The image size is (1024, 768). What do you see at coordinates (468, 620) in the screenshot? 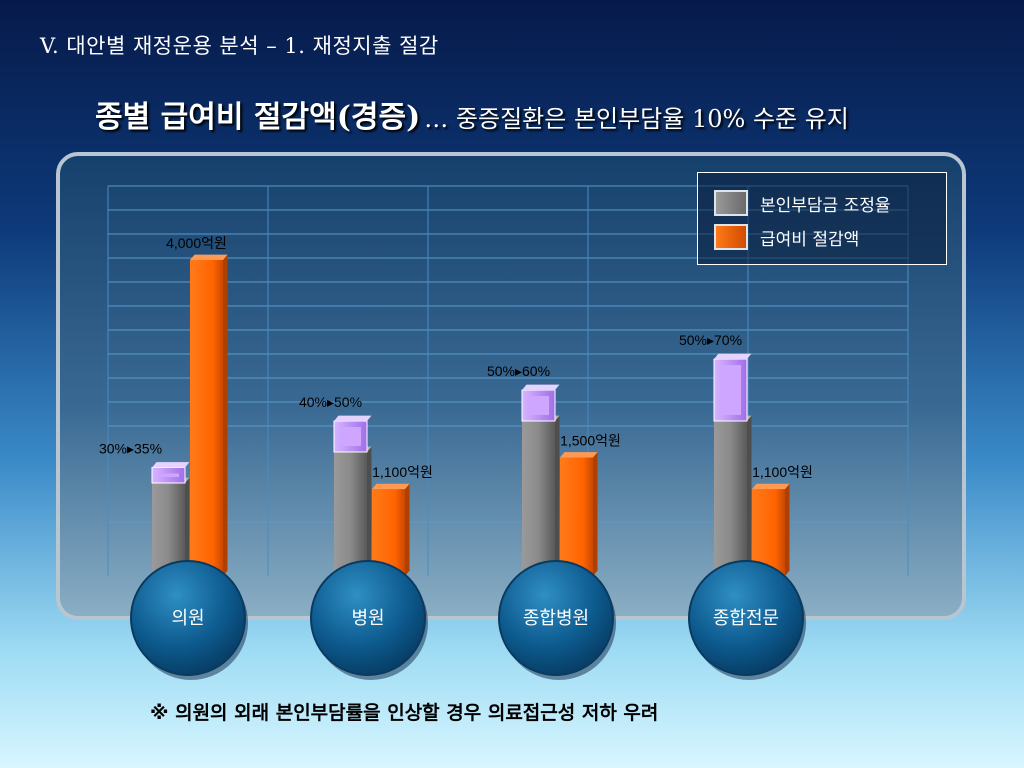
I see `category-circles: 의원 병원 종합병원 종합전문` at bounding box center [468, 620].